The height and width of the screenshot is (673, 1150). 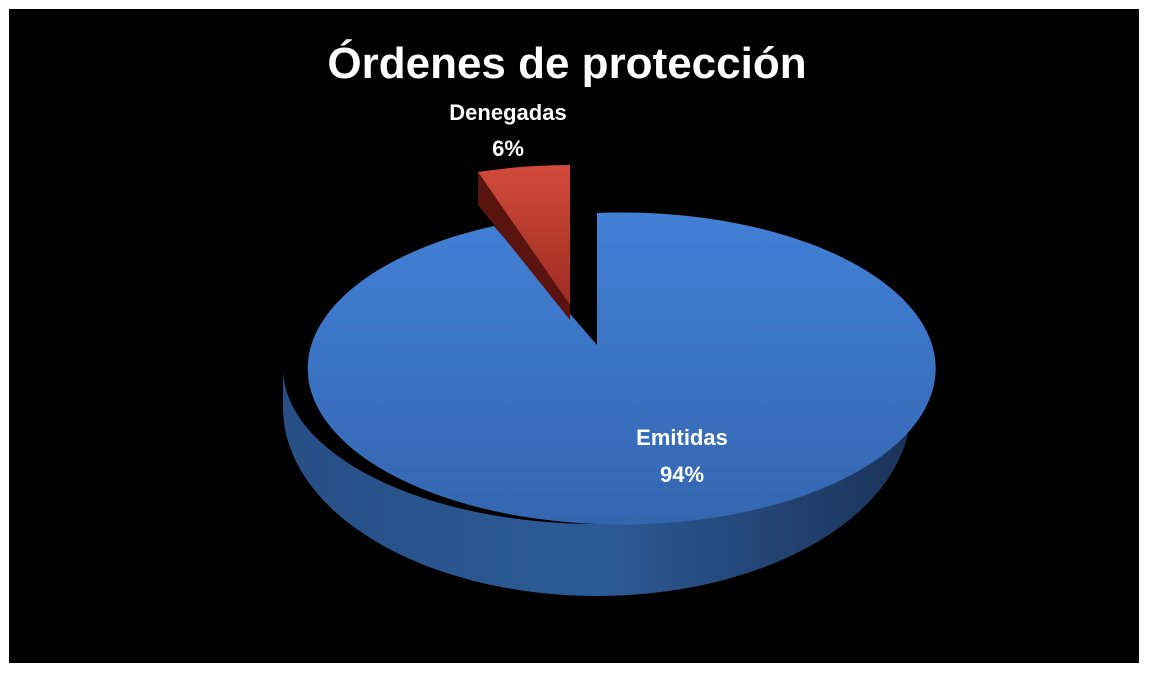 I want to click on chart-title: Órdenes de protección, so click(x=566, y=63).